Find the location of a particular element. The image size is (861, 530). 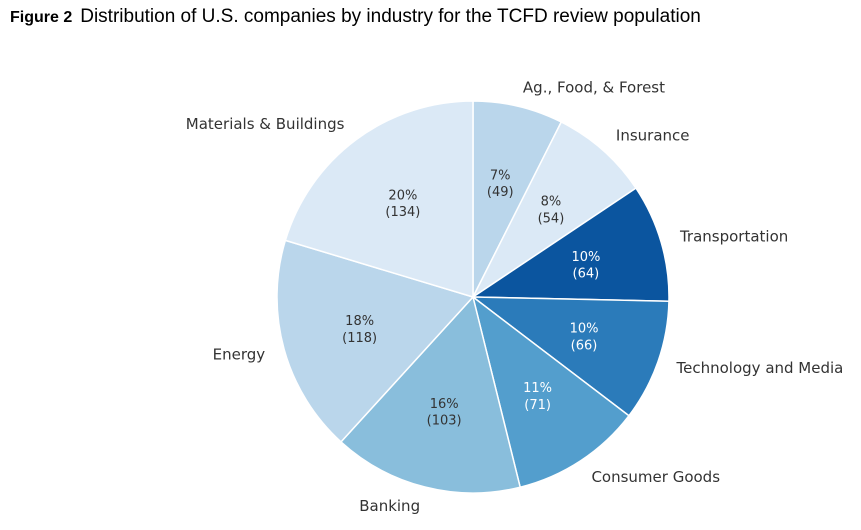

slice-count: (64) is located at coordinates (586, 274).